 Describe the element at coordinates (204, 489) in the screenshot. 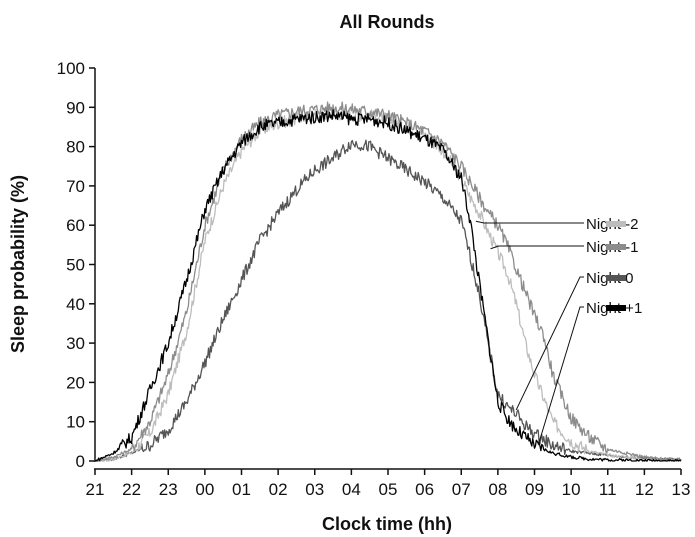

I see `x-tick-label: 00` at that location.